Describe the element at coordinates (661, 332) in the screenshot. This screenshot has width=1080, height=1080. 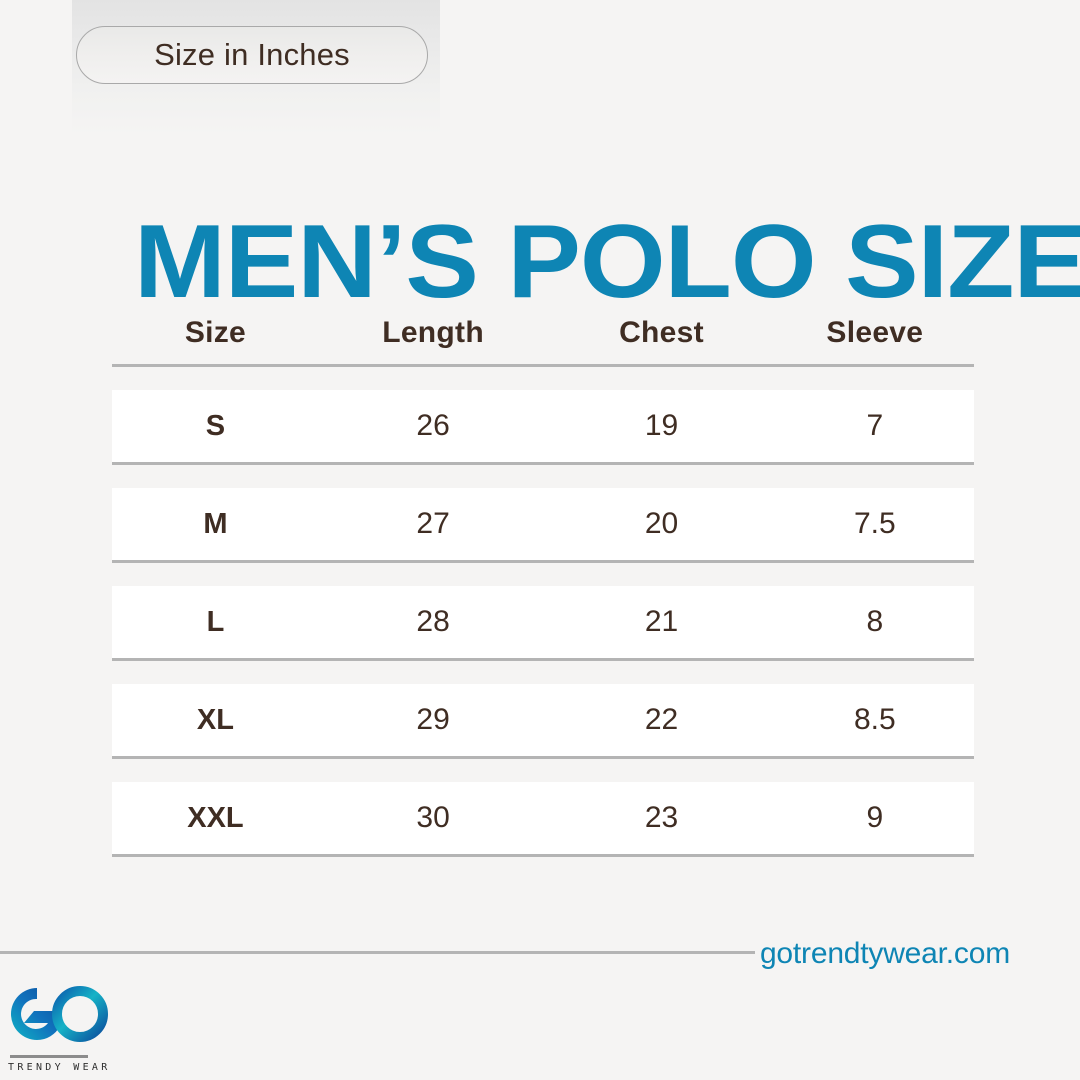
I see `column-header-chest: Chest` at that location.